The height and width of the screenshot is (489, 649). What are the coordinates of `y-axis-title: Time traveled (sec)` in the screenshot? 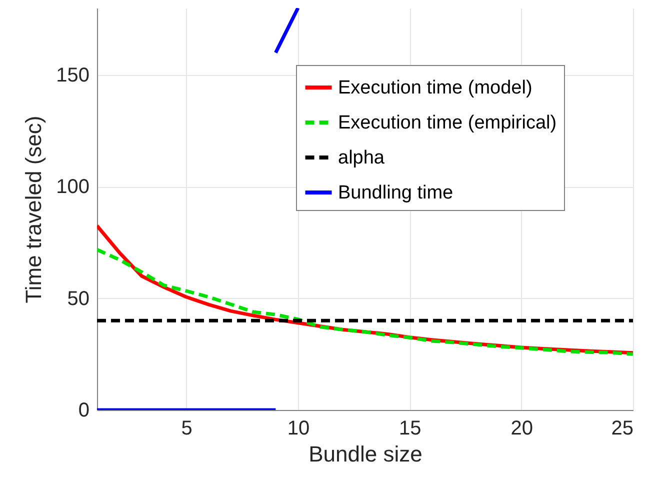 It's located at (33, 210).